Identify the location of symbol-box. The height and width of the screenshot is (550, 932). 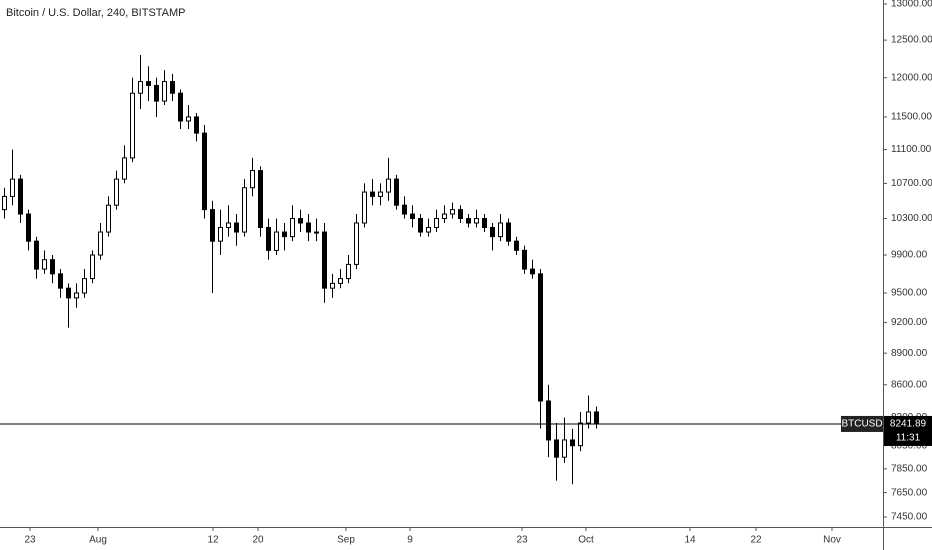
(862, 423).